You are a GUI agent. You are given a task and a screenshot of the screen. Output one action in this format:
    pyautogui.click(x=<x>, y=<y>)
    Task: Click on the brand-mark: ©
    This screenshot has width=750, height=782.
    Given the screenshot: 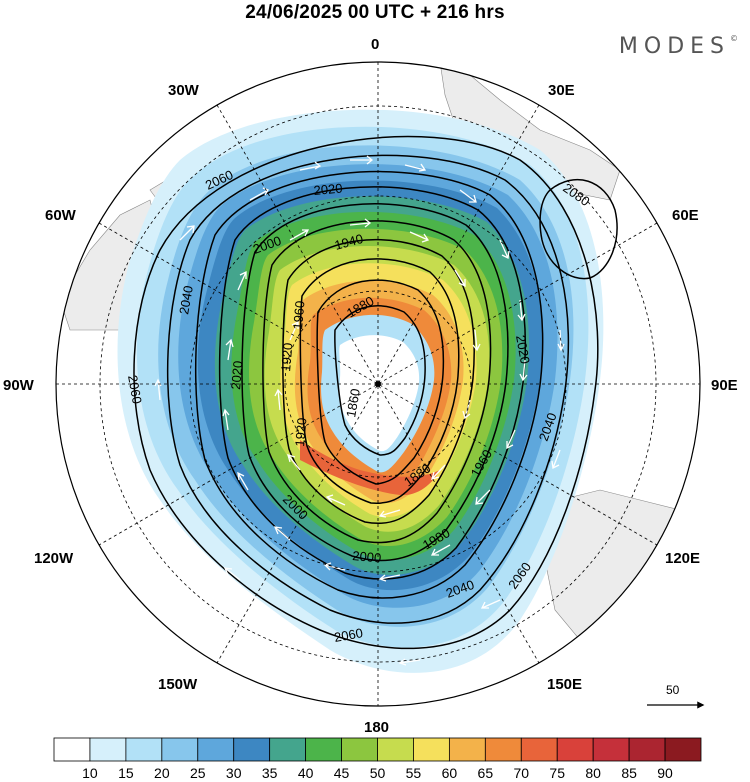 What is the action you would take?
    pyautogui.click(x=734, y=38)
    